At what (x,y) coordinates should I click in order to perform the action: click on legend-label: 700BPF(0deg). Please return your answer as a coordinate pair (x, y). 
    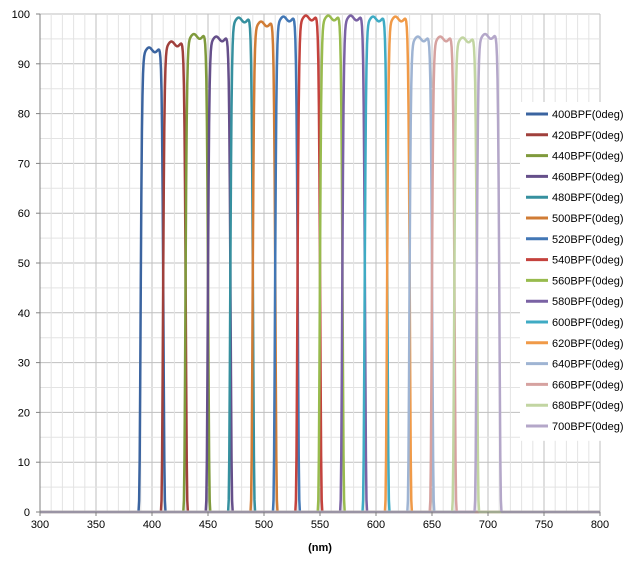
    Looking at the image, I should click on (588, 427).